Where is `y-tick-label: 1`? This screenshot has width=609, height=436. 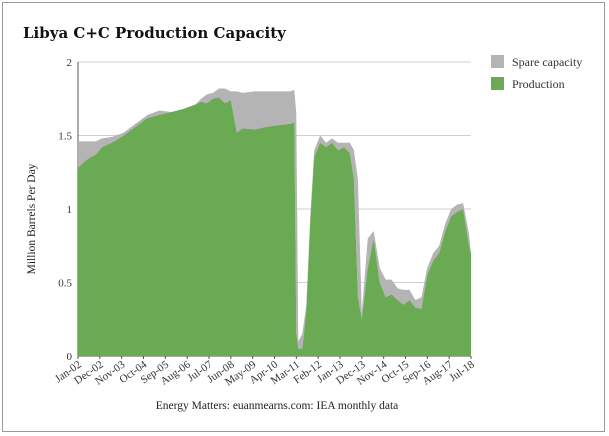 y-tick-label: 1 is located at coordinates (70, 210).